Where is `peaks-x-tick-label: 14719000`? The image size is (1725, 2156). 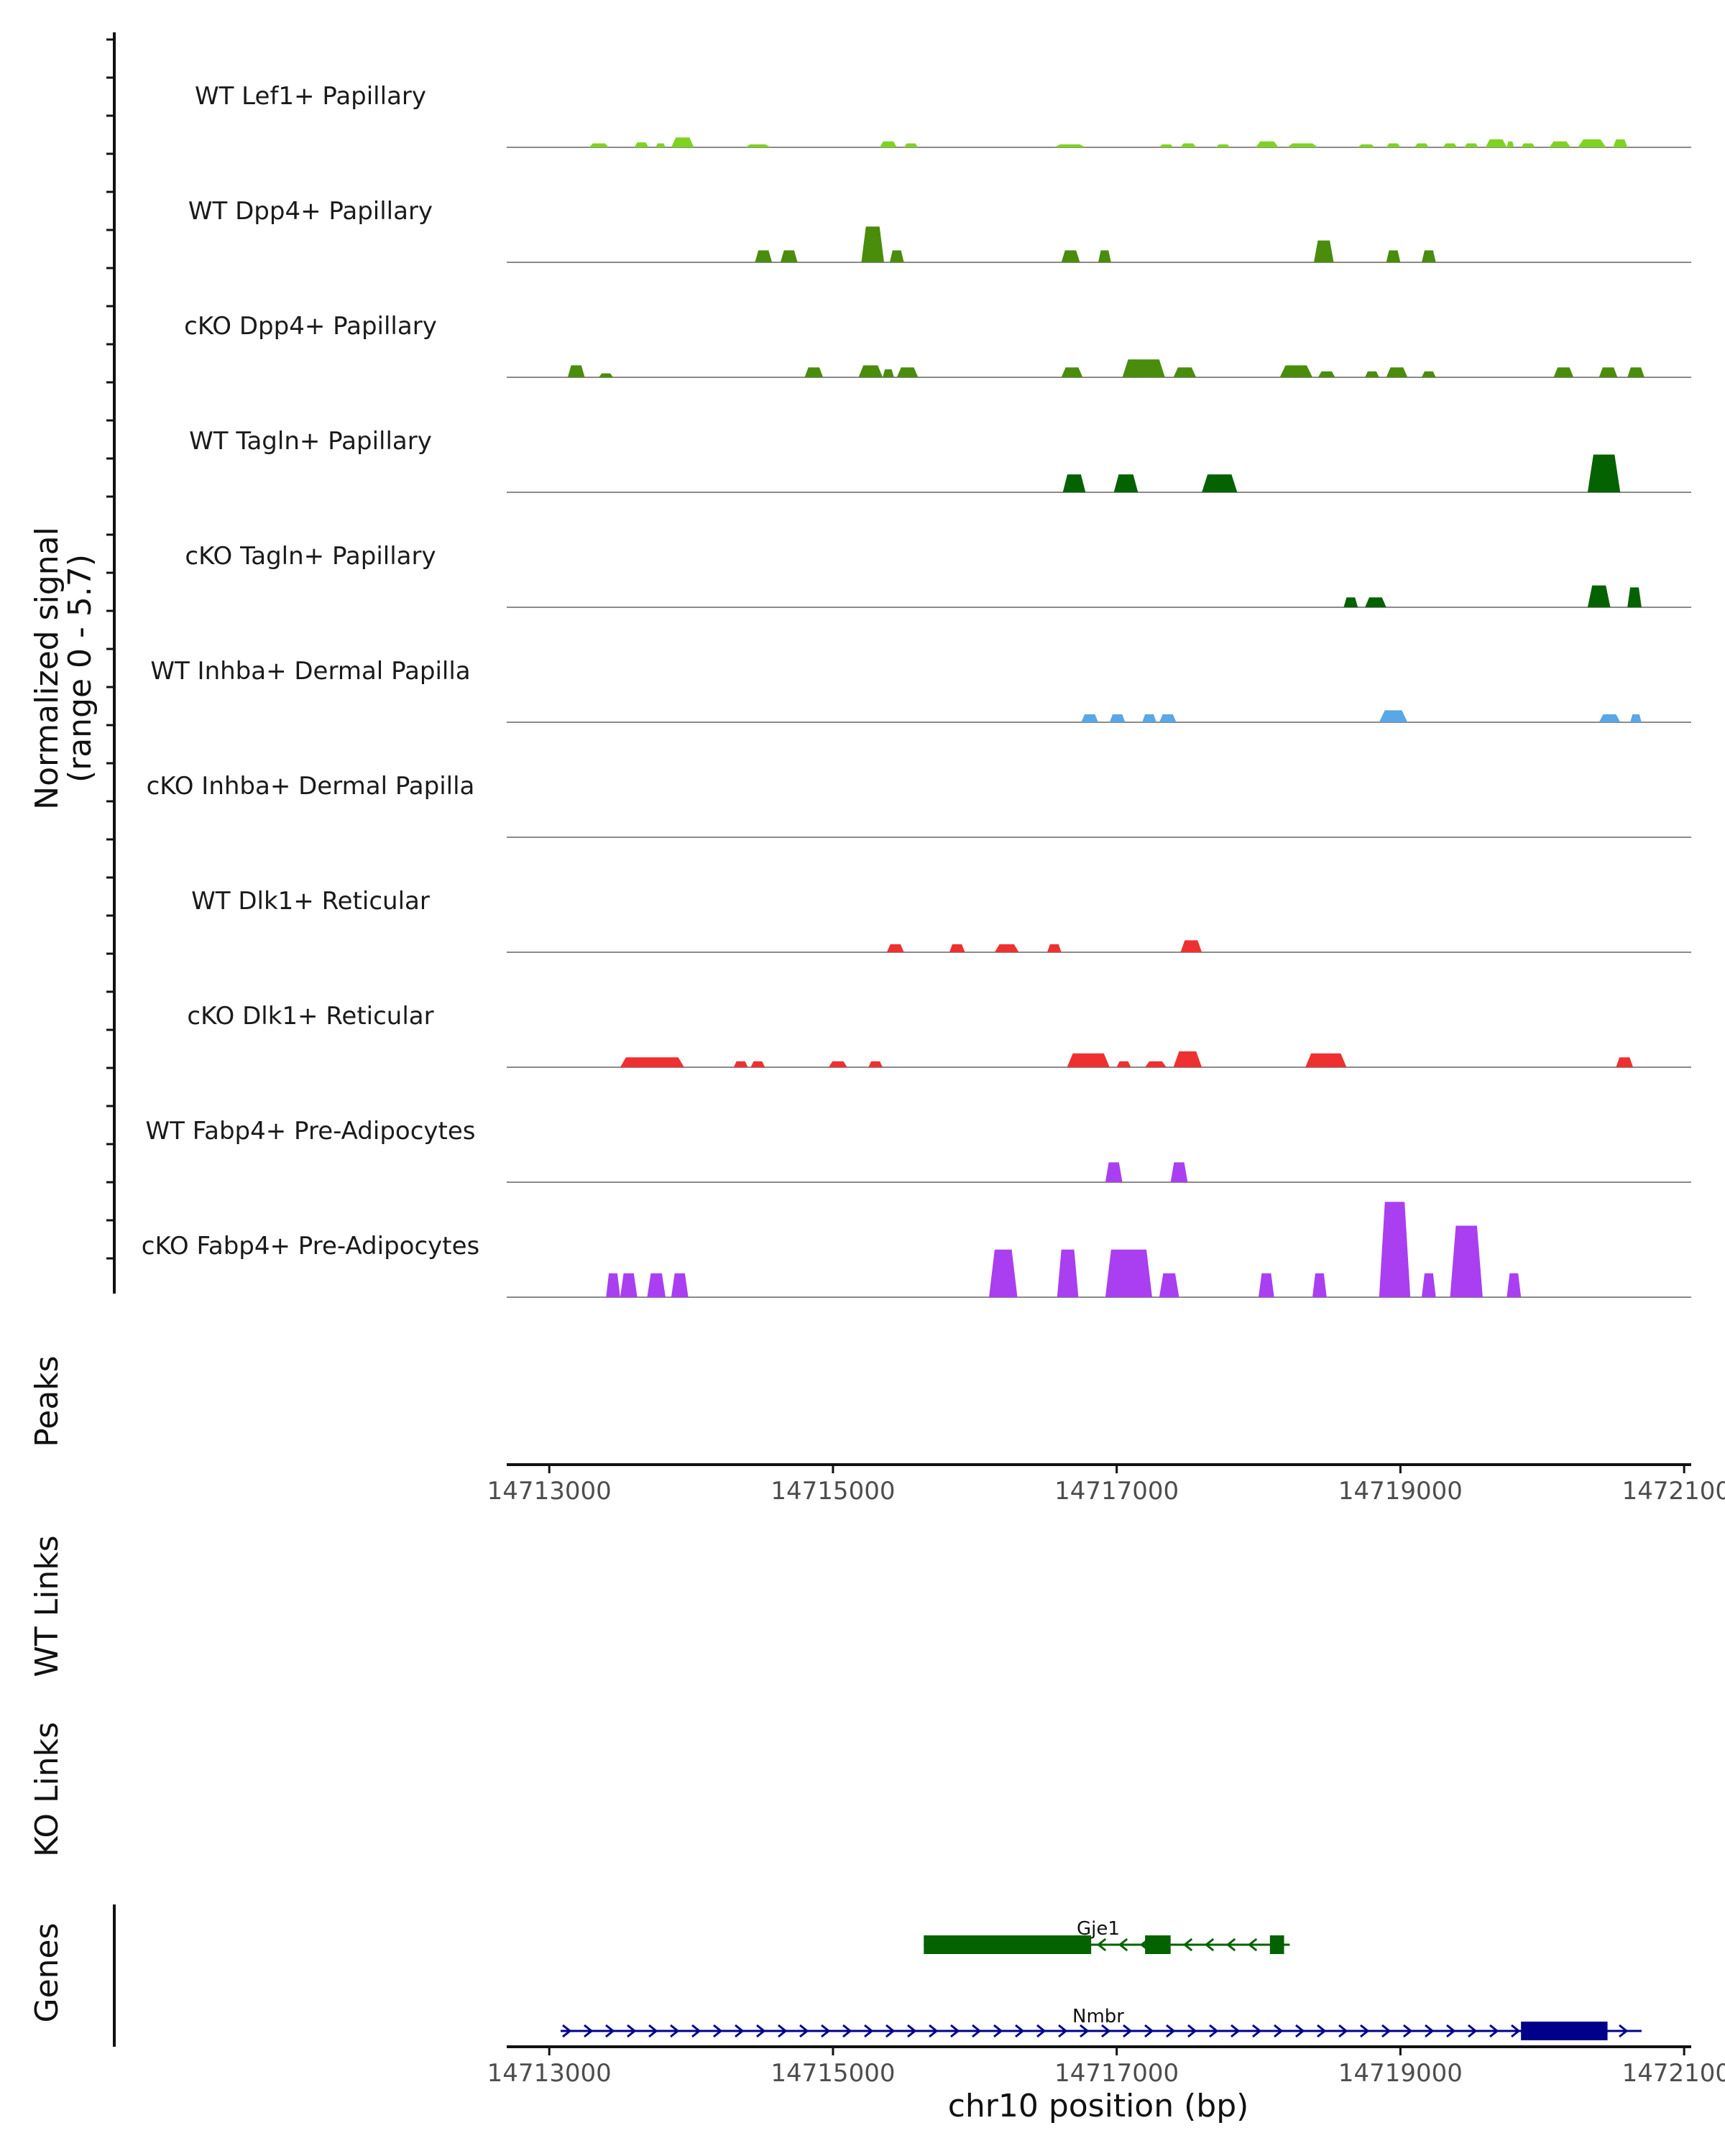
peaks-x-tick-label: 14719000 is located at coordinates (1400, 1492).